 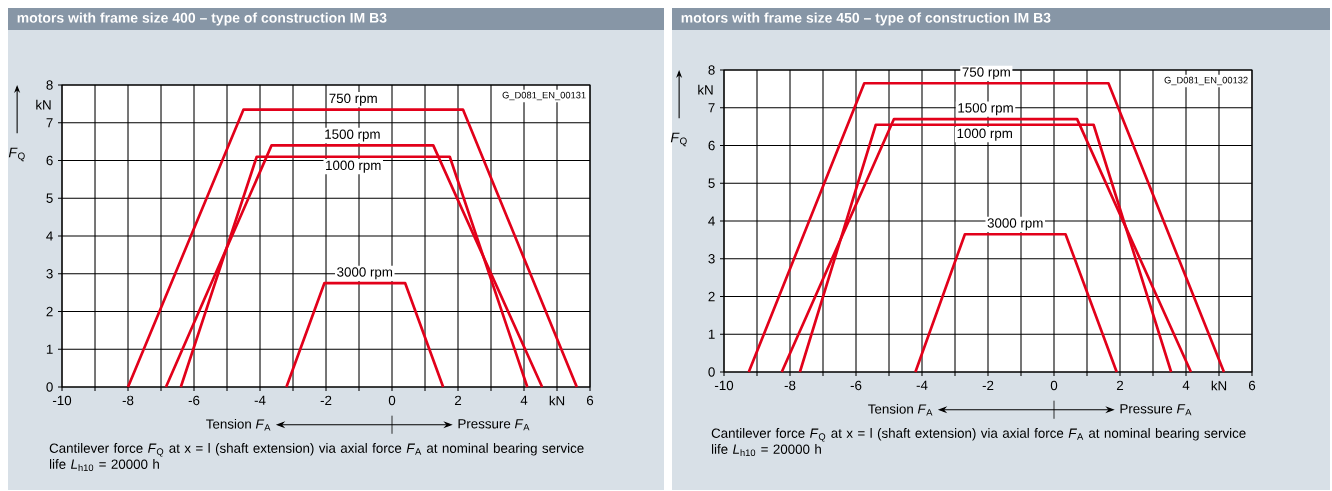 I want to click on chart-title: motors with frame size 400 – type of construction IM B3, so click(x=202, y=19).